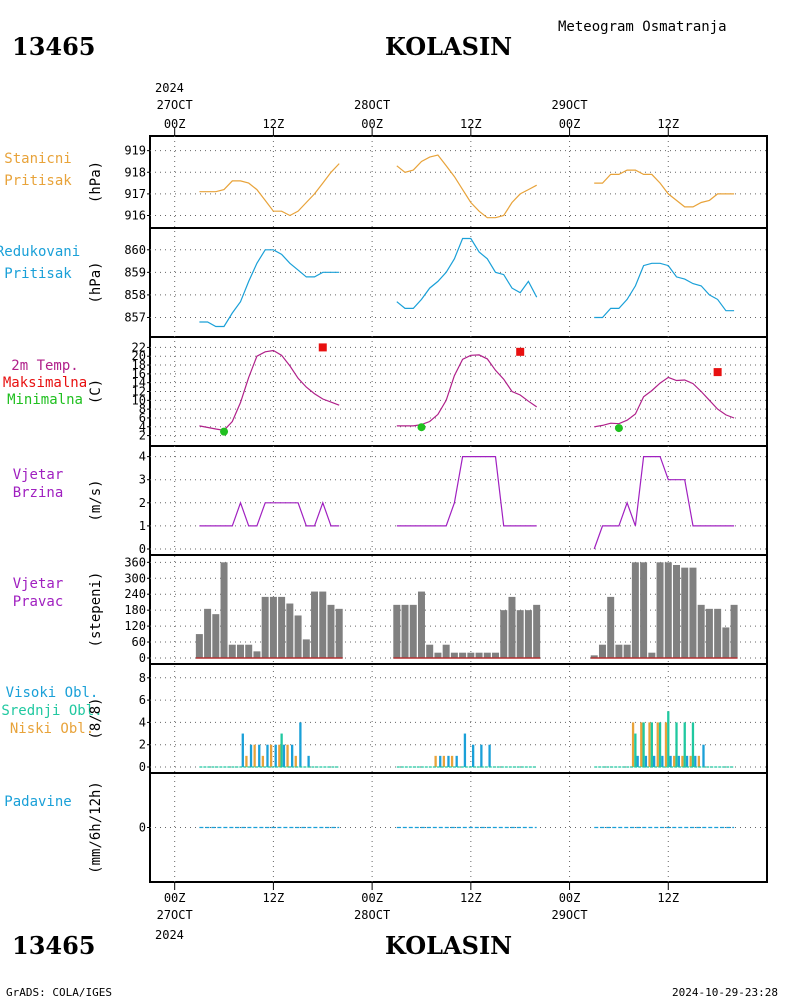  What do you see at coordinates (372, 105) in the screenshot?
I see `top-day-2: 28OCT` at bounding box center [372, 105].